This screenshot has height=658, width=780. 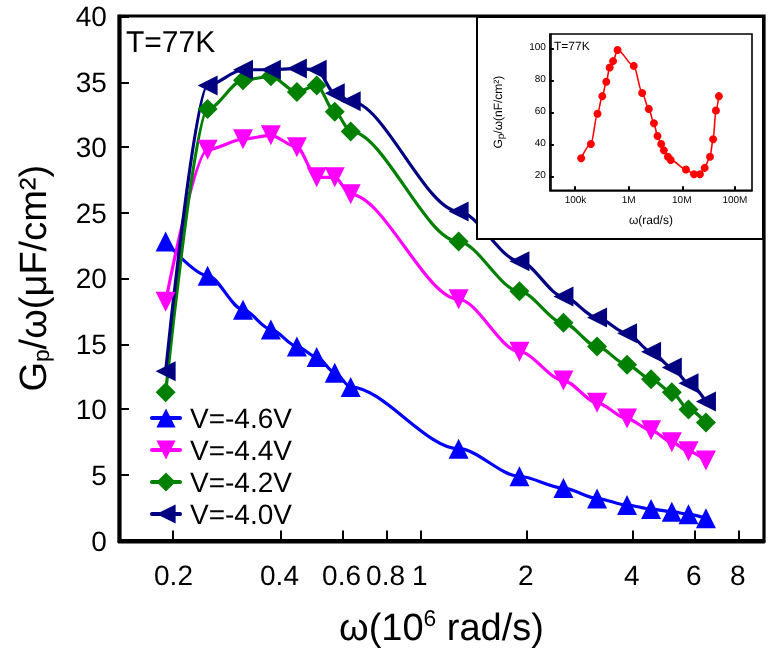 What do you see at coordinates (280, 574) in the screenshot?
I see `x-tick-label: 0.4` at bounding box center [280, 574].